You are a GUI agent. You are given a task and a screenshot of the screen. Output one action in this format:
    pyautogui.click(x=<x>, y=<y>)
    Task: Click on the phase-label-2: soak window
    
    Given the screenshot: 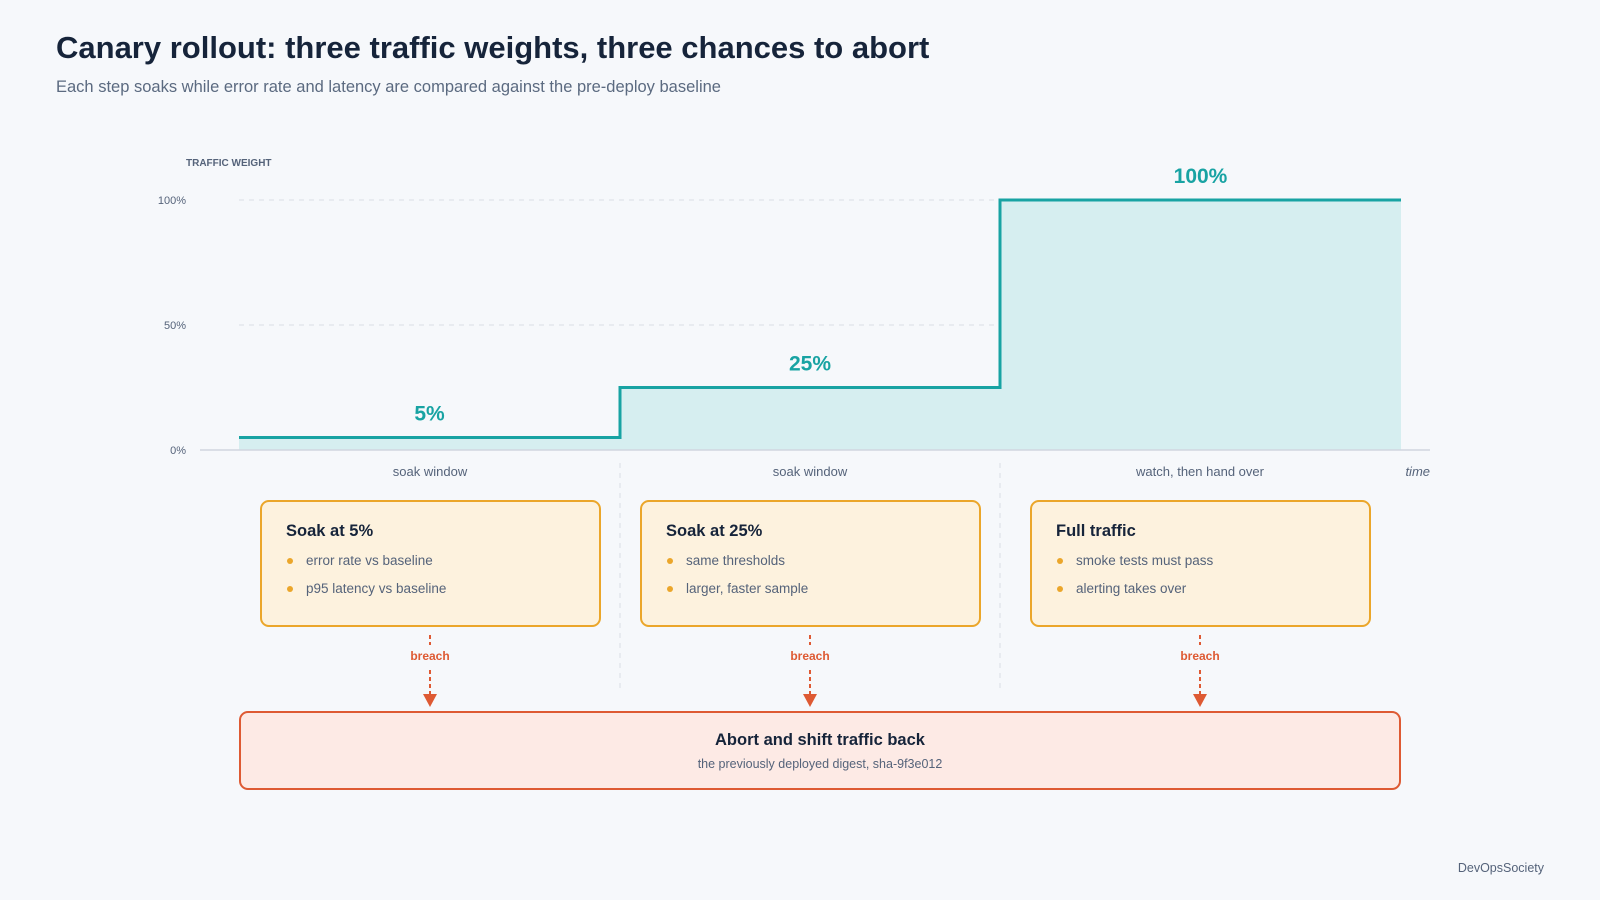 What is the action you would take?
    pyautogui.click(x=810, y=471)
    